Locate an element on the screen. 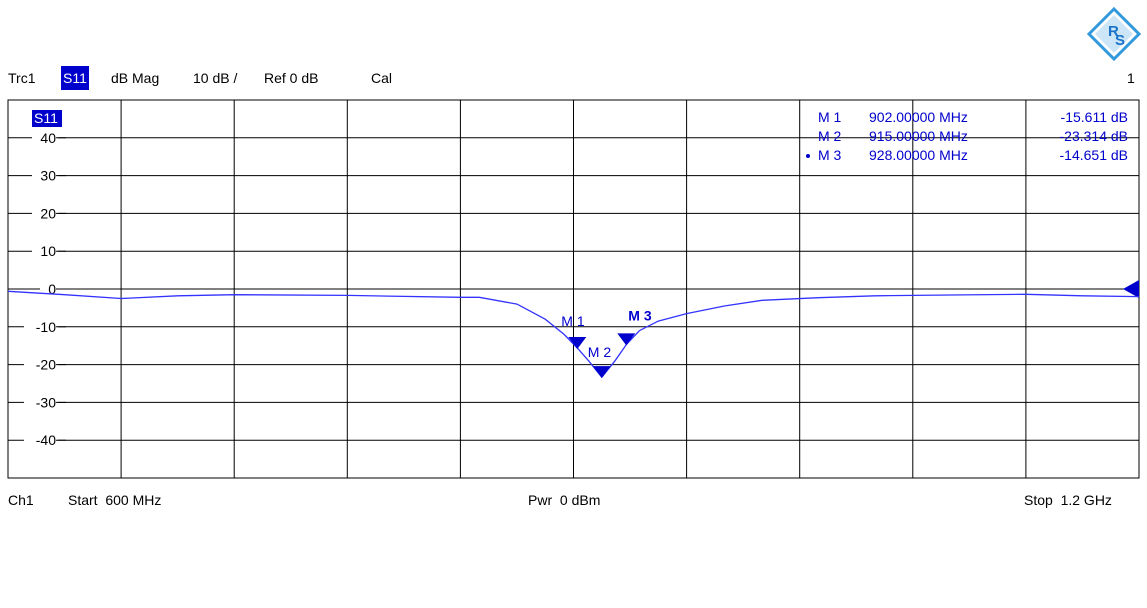 The image size is (1147, 608). svg-text: S is located at coordinates (1120, 40).